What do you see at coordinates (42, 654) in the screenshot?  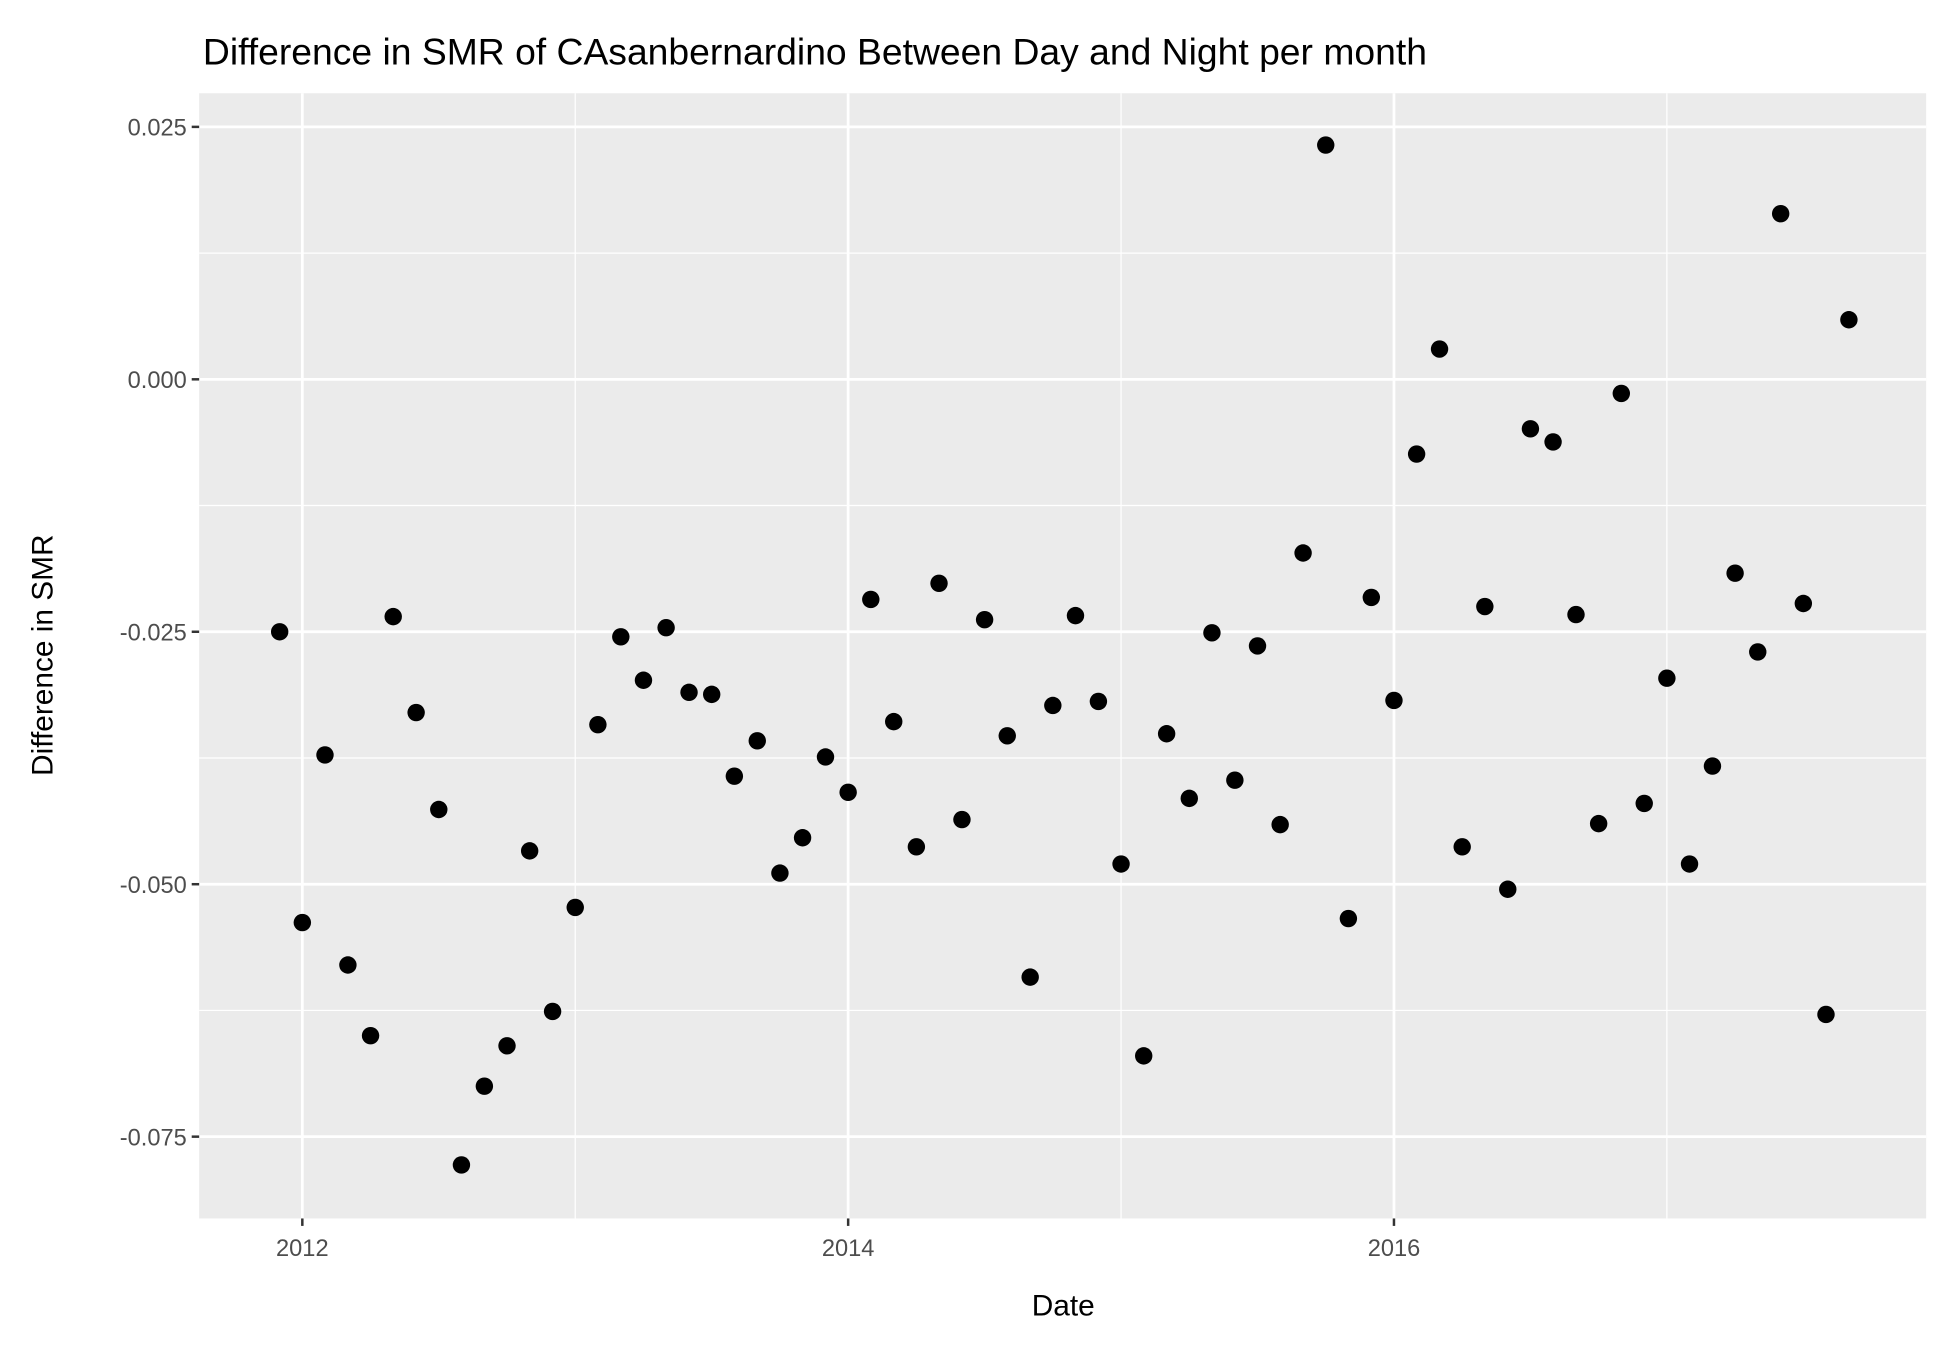 I see `y-axis-title: Difference in SMR` at bounding box center [42, 654].